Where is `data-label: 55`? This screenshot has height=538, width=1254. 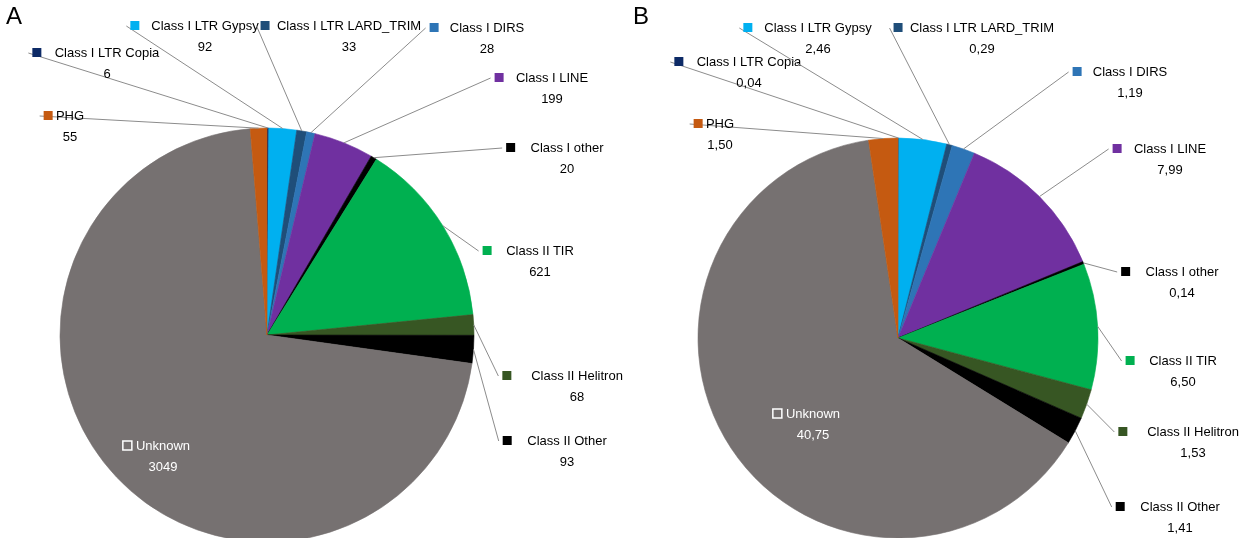
data-label: 55 is located at coordinates (70, 136).